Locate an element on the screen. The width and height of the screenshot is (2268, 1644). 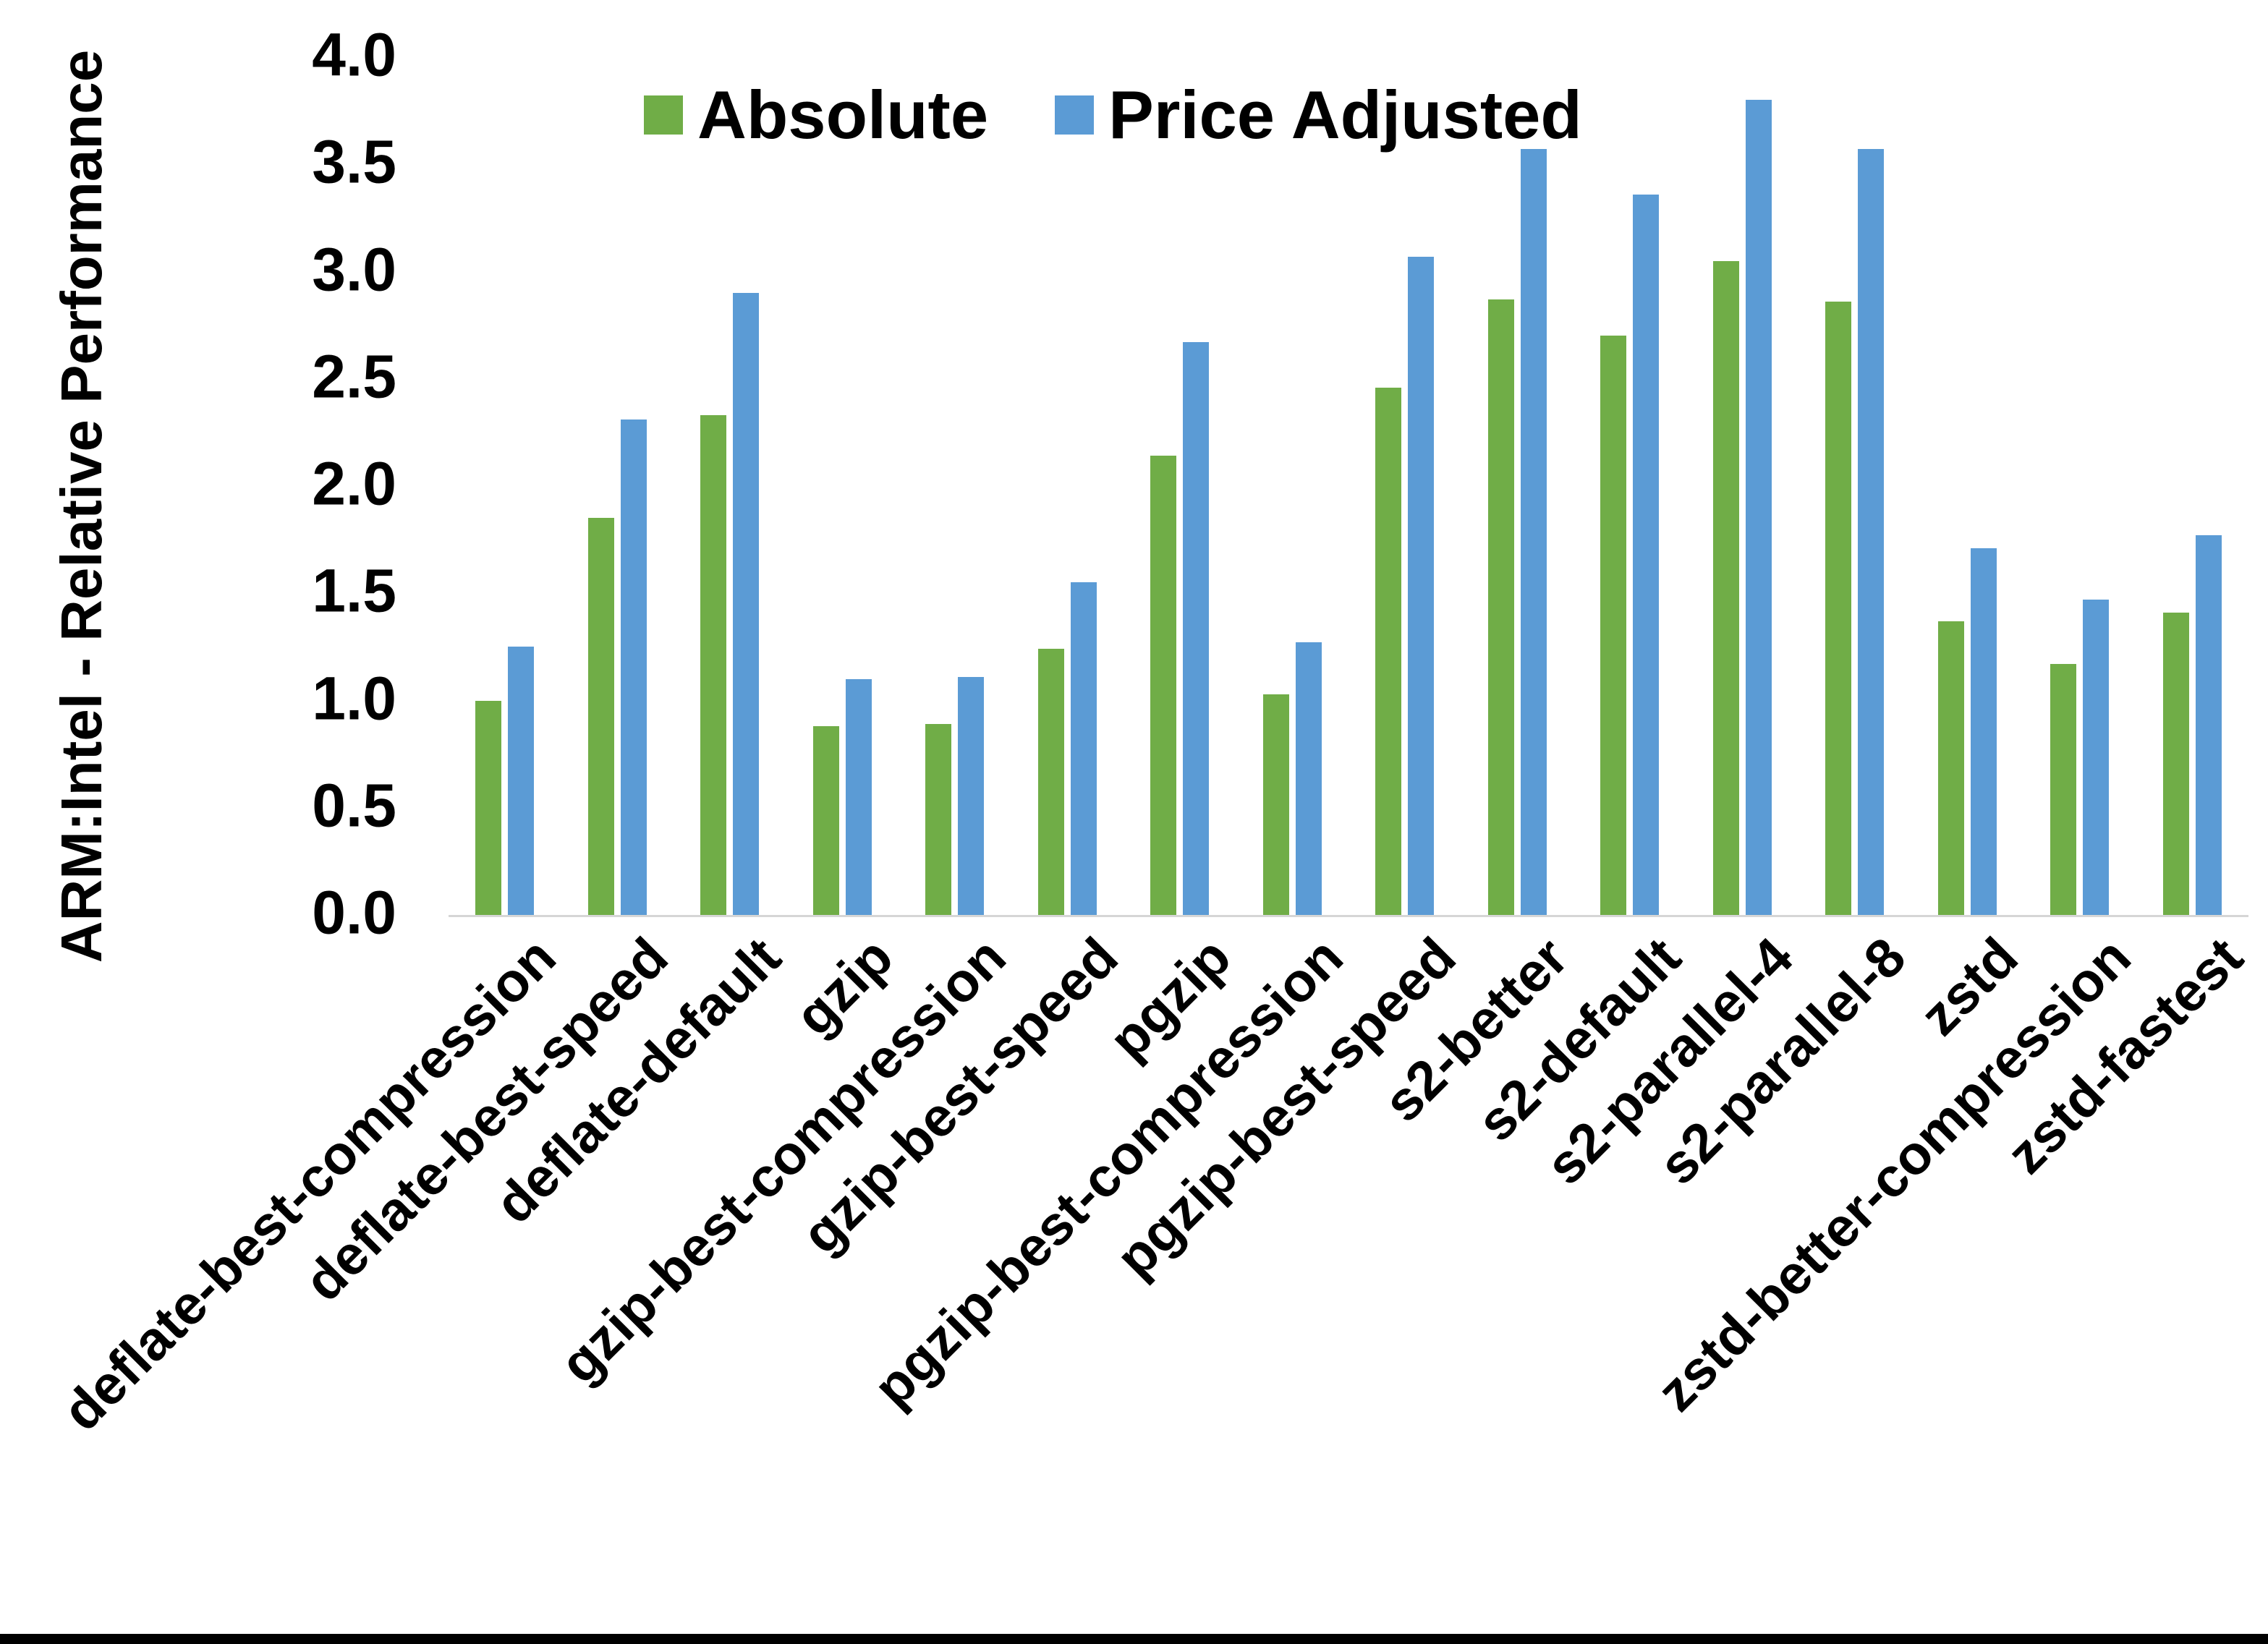
legend-label-price-adjusted: Price Adjusted is located at coordinates (1345, 115).